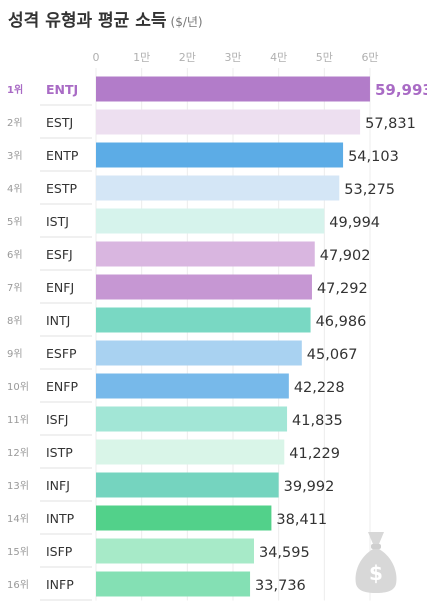  What do you see at coordinates (58, 320) in the screenshot?
I see `category-label: INTJ` at bounding box center [58, 320].